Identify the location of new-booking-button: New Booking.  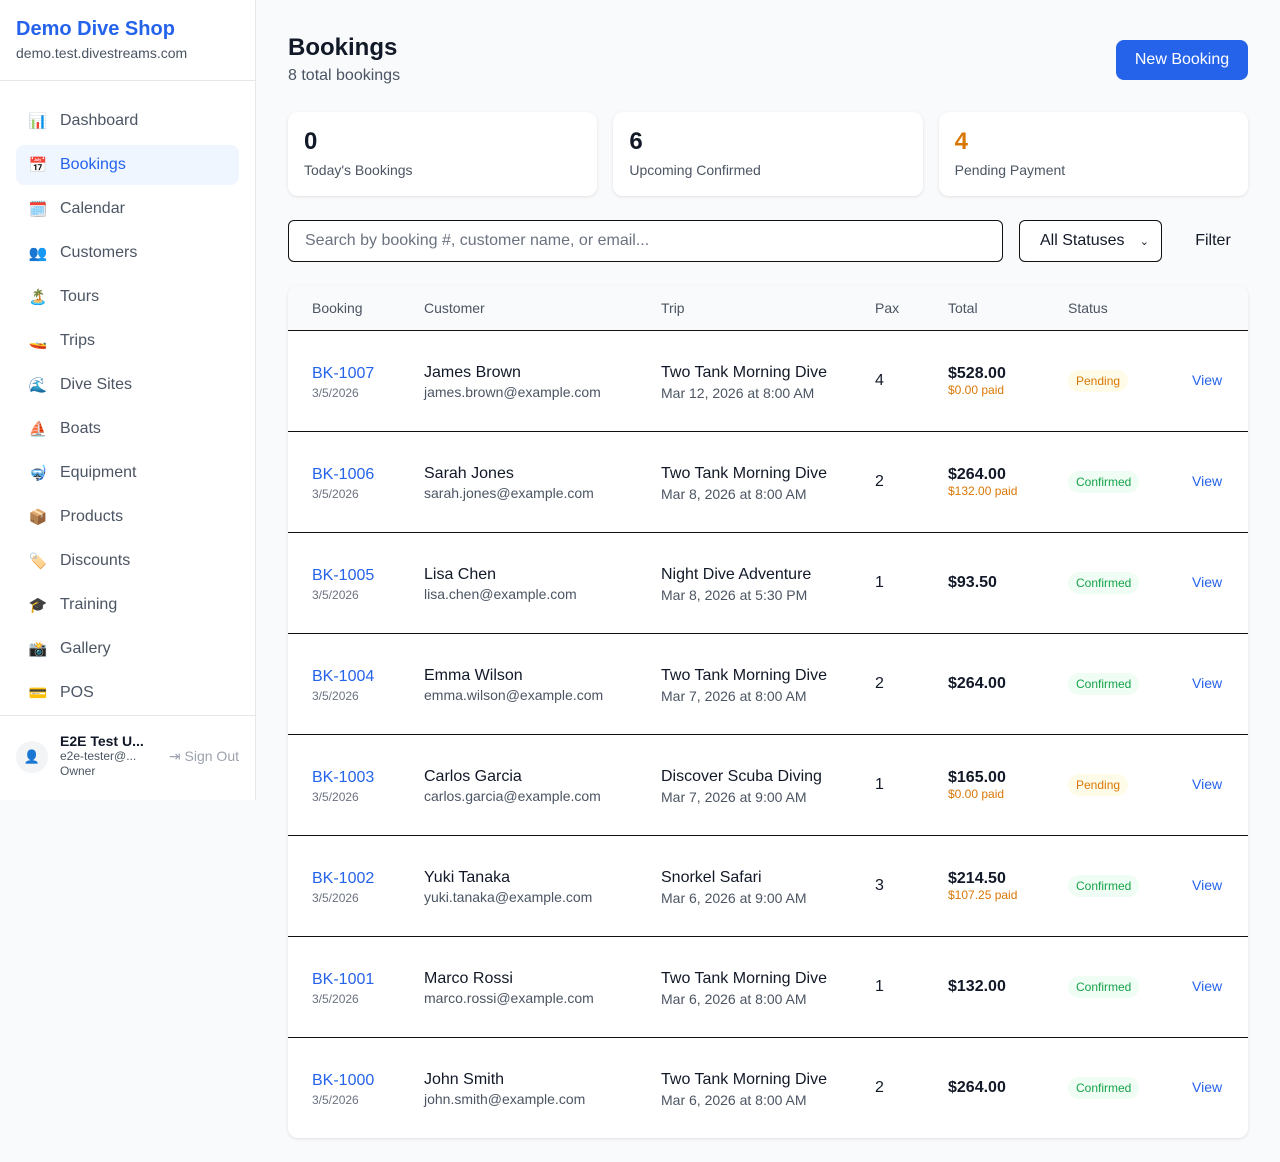
(1182, 60).